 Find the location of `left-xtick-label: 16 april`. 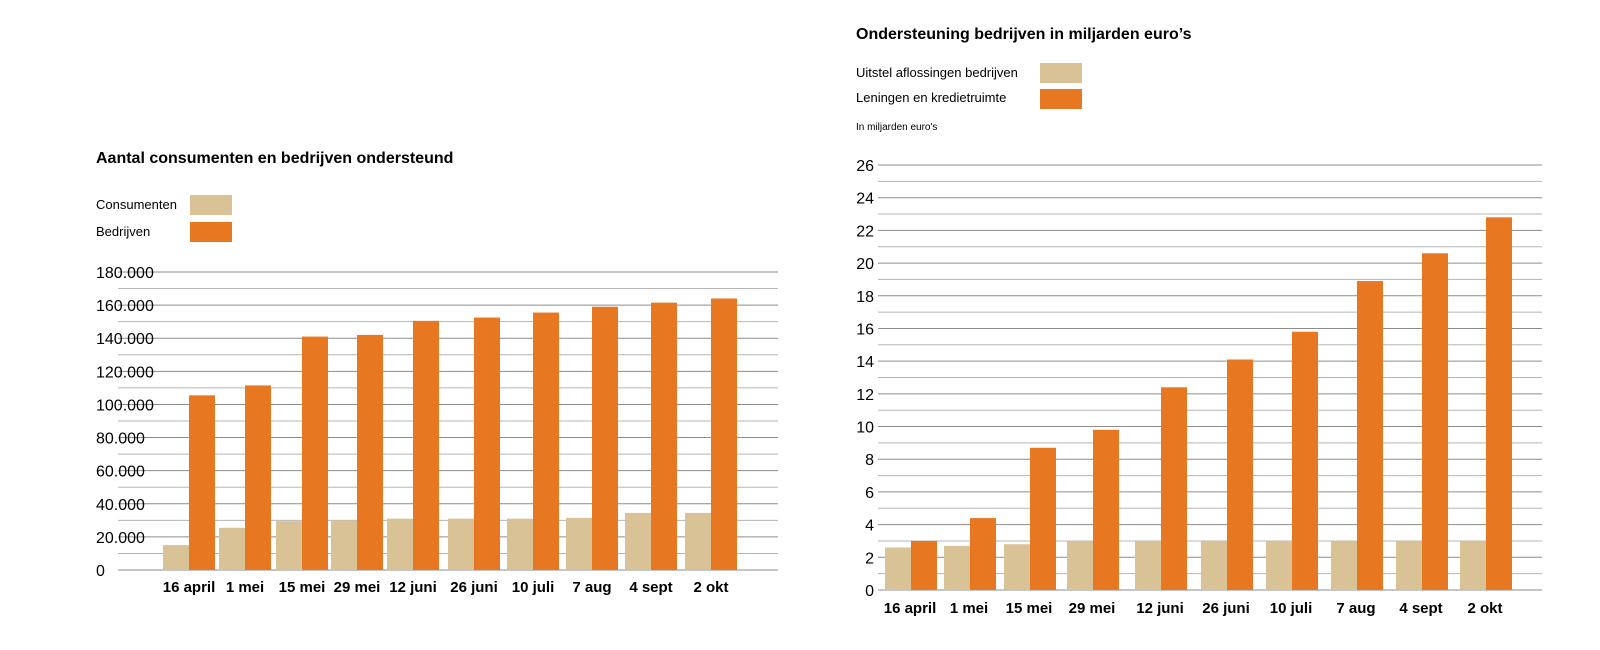

left-xtick-label: 16 april is located at coordinates (189, 587).